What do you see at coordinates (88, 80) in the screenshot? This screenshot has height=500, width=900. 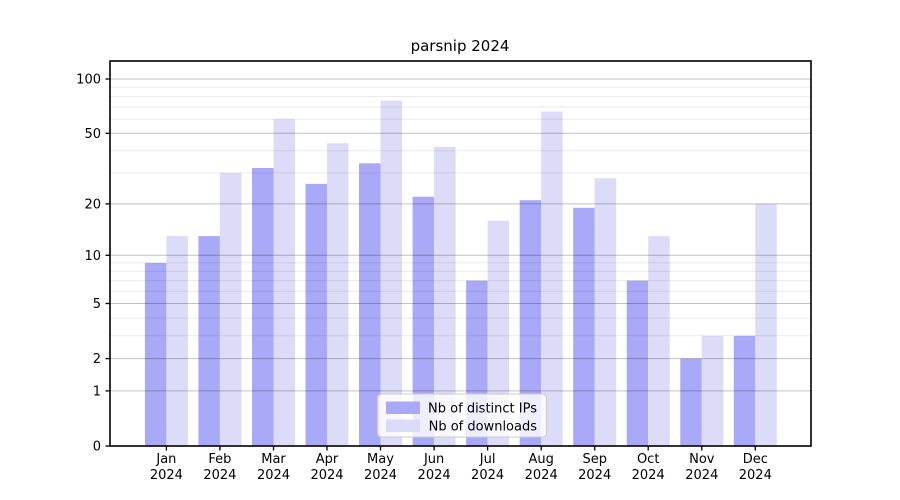 I see `y-tick-label: 100` at bounding box center [88, 80].